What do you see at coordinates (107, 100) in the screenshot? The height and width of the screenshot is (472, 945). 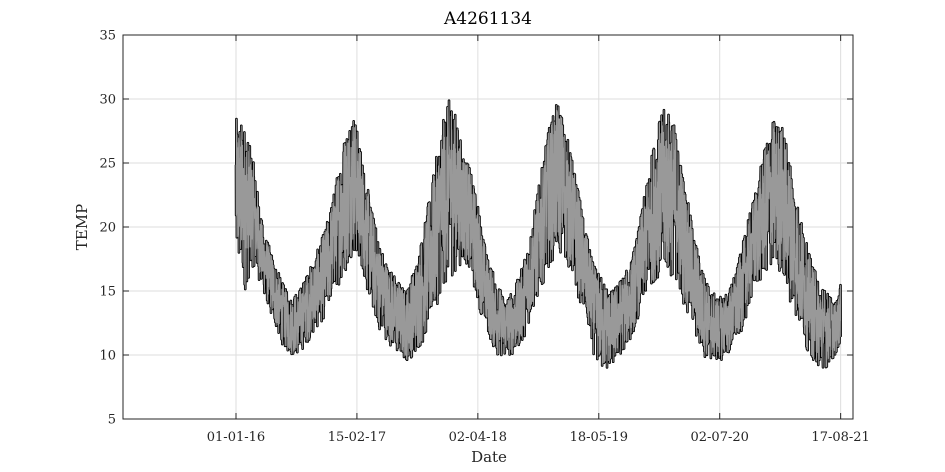 I see `y-tick-label: 30` at bounding box center [107, 100].